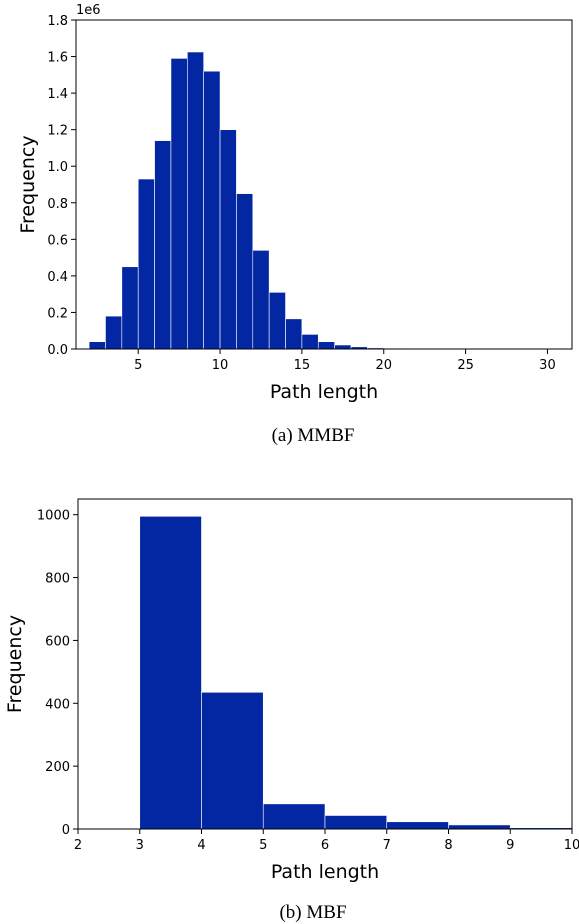  I want to click on y-tick-label: 1.4, so click(57, 94).